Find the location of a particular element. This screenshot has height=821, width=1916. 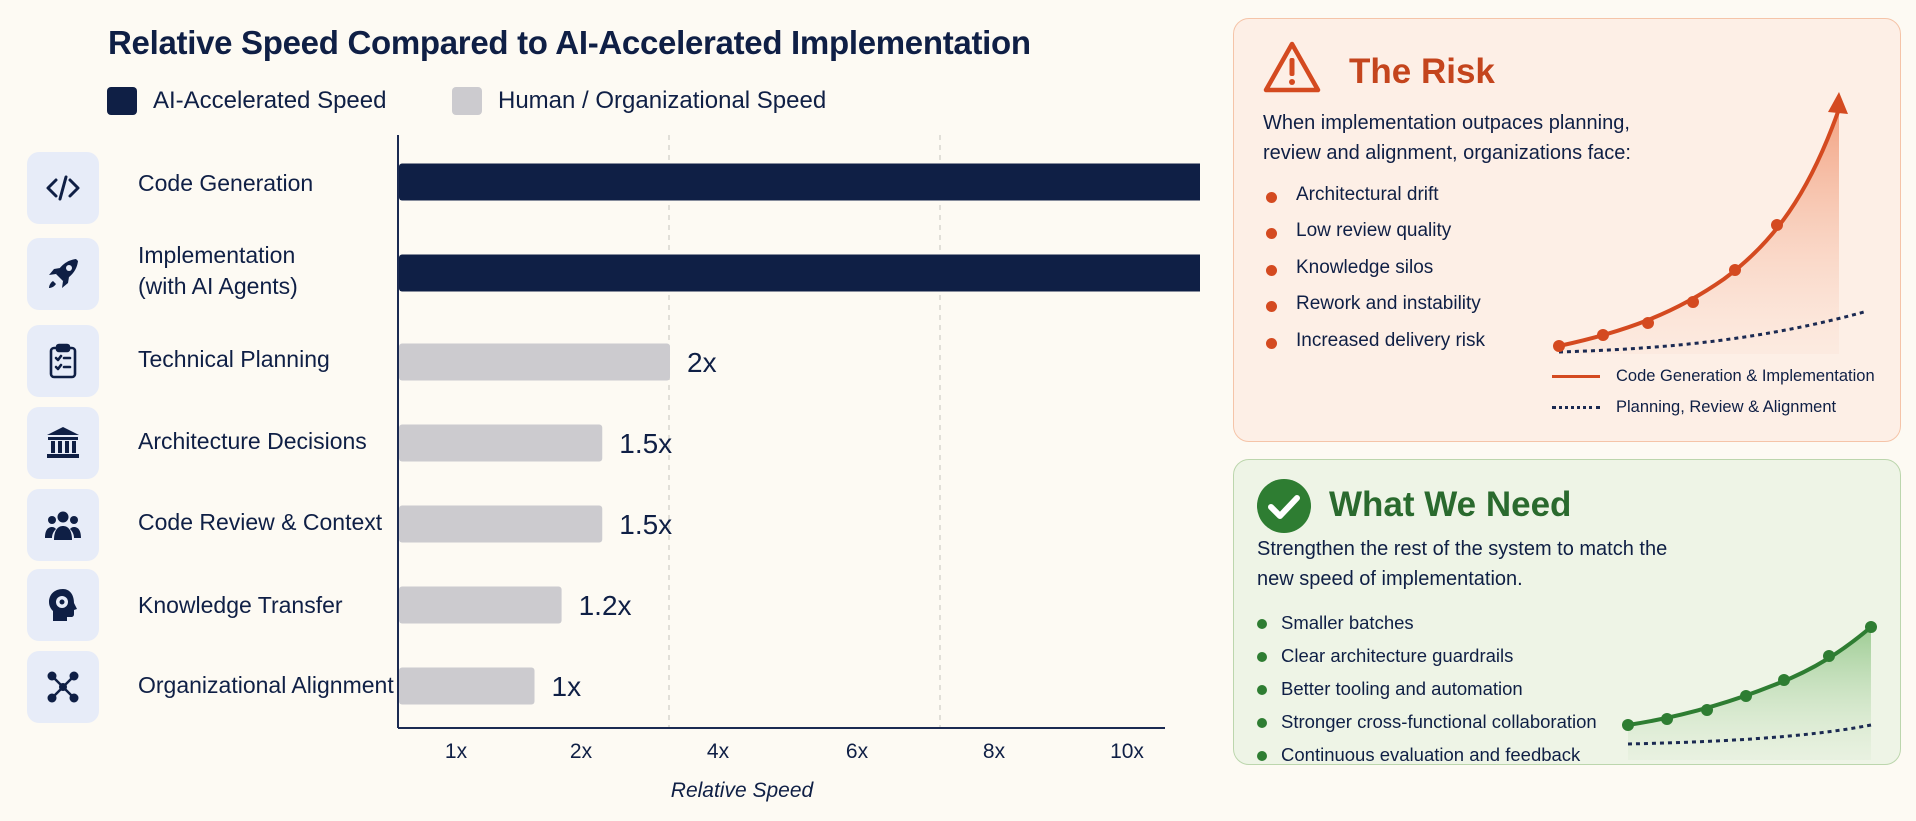

need-plan-line is located at coordinates (1749, 734).